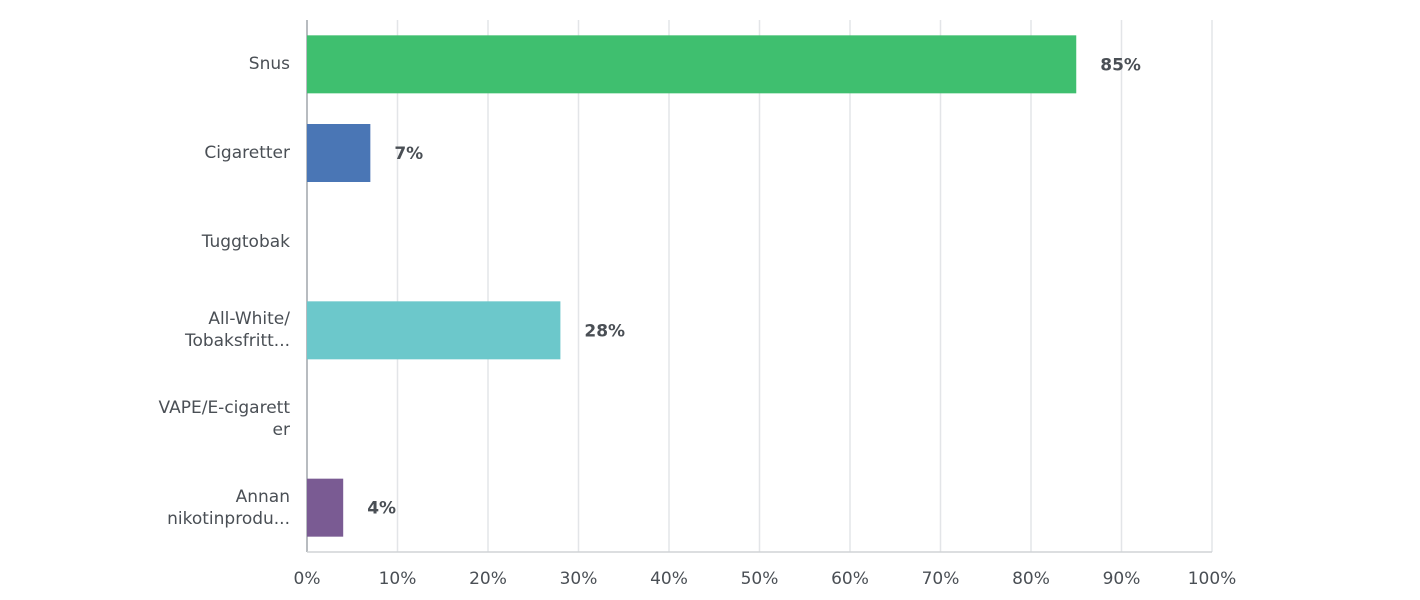 Image resolution: width=1420 pixels, height=600 pixels. What do you see at coordinates (1122, 579) in the screenshot?
I see `x-tick-label: 90%` at bounding box center [1122, 579].